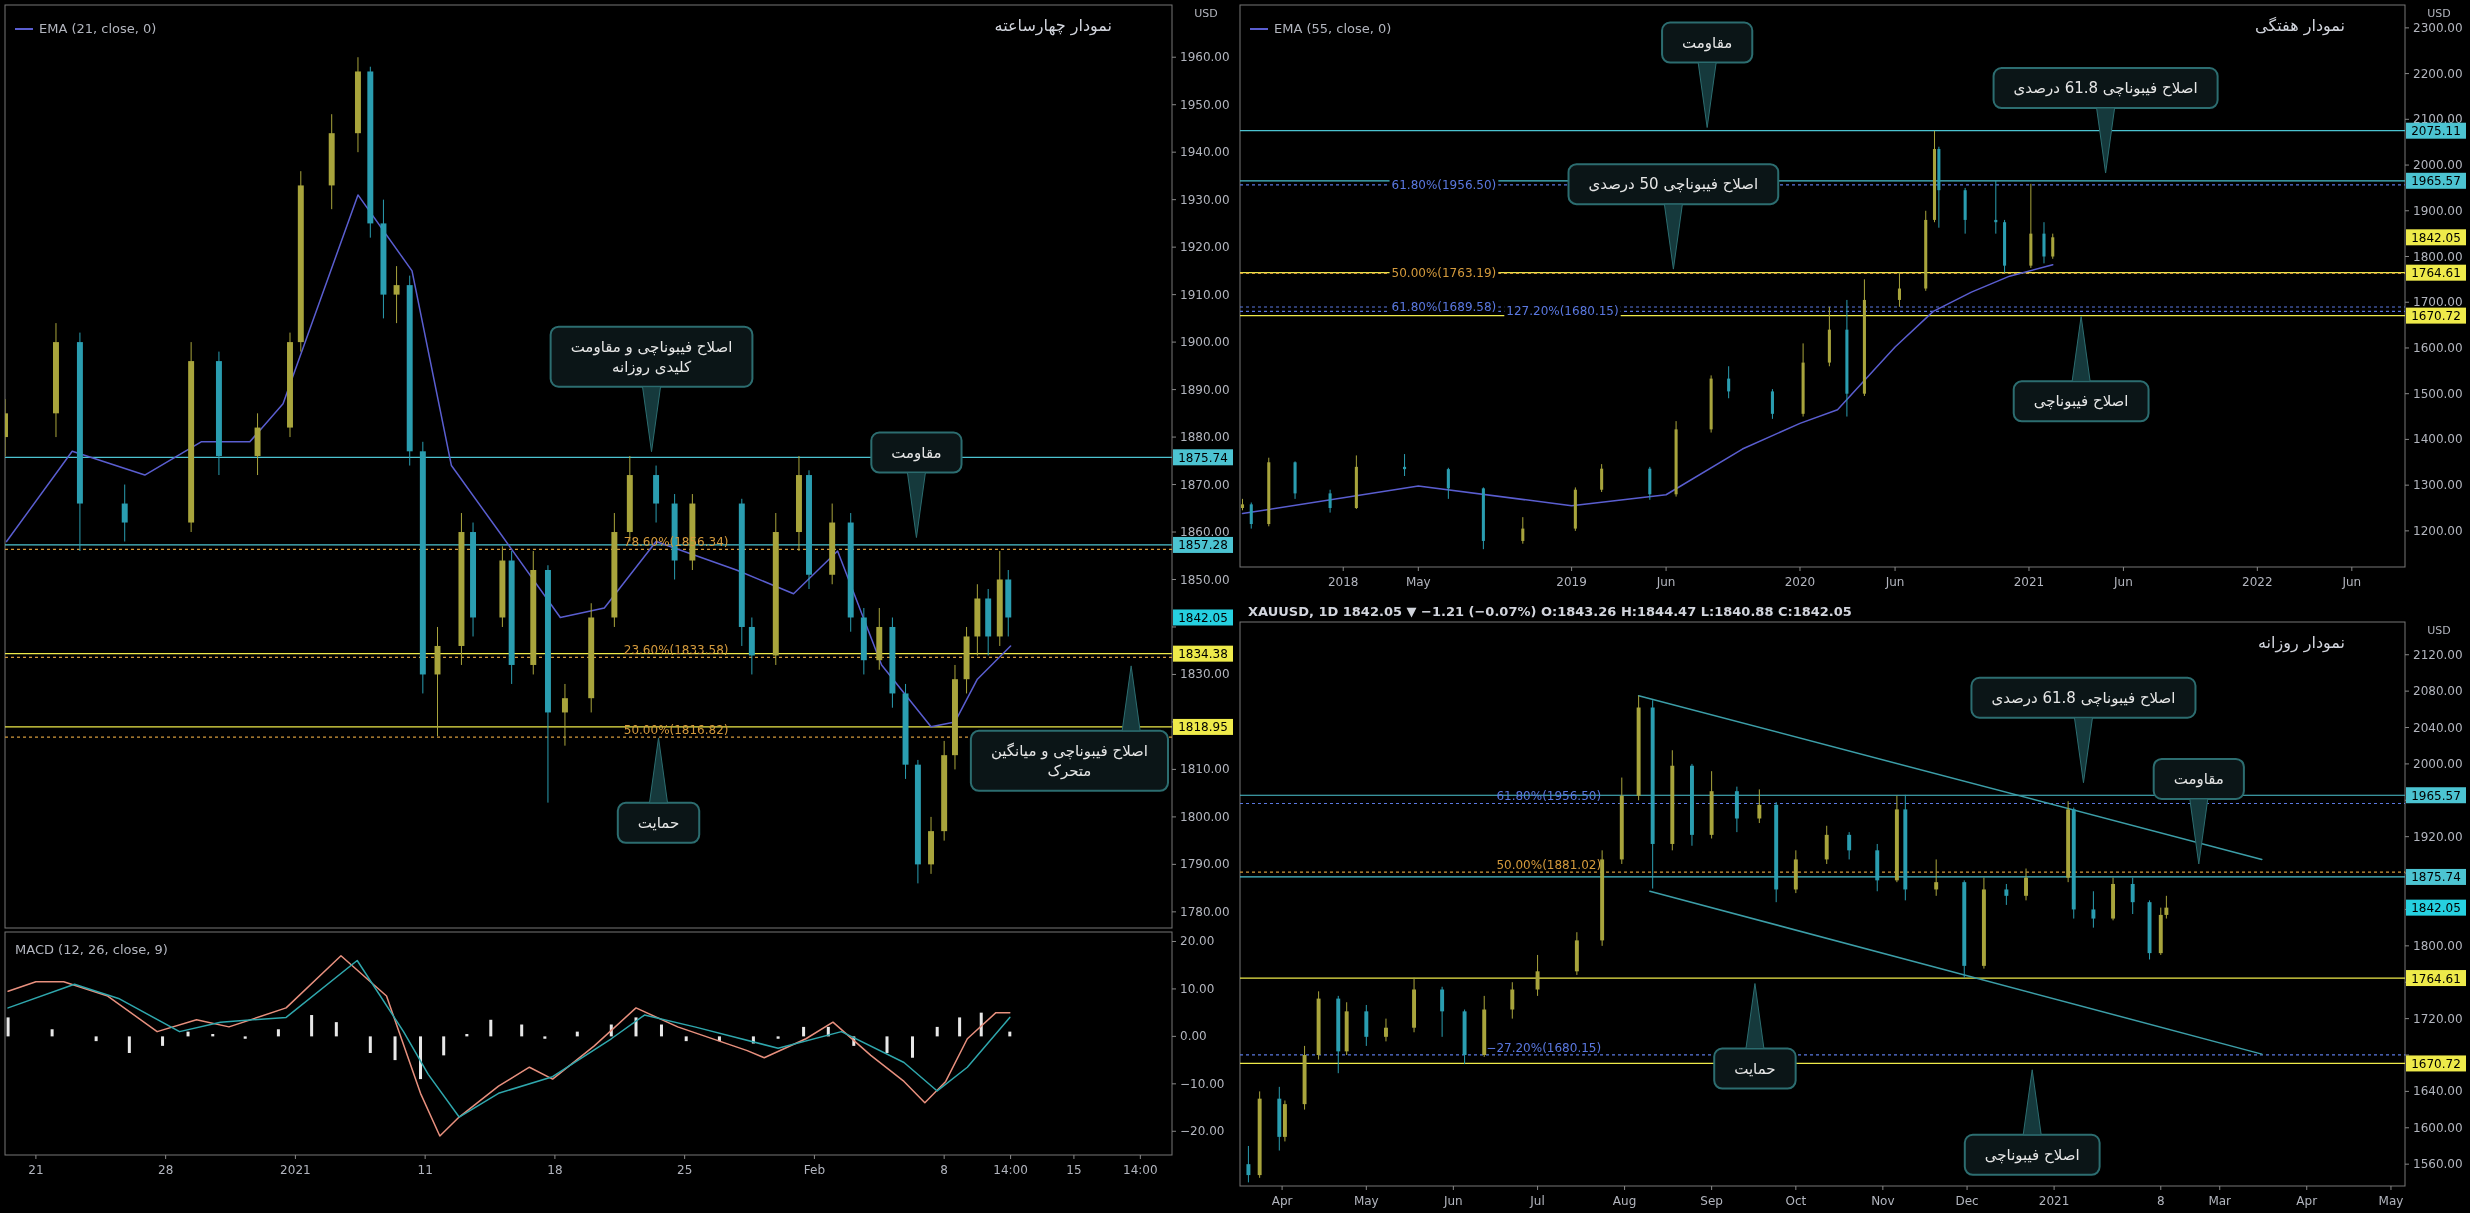 Image resolution: width=2470 pixels, height=1213 pixels. I want to click on x-tick-label: 8, so click(944, 1170).